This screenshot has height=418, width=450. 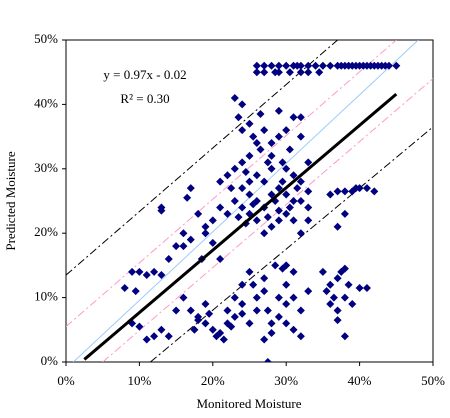 I want to click on x-axis-label: Monitored Moisture, so click(x=248, y=403).